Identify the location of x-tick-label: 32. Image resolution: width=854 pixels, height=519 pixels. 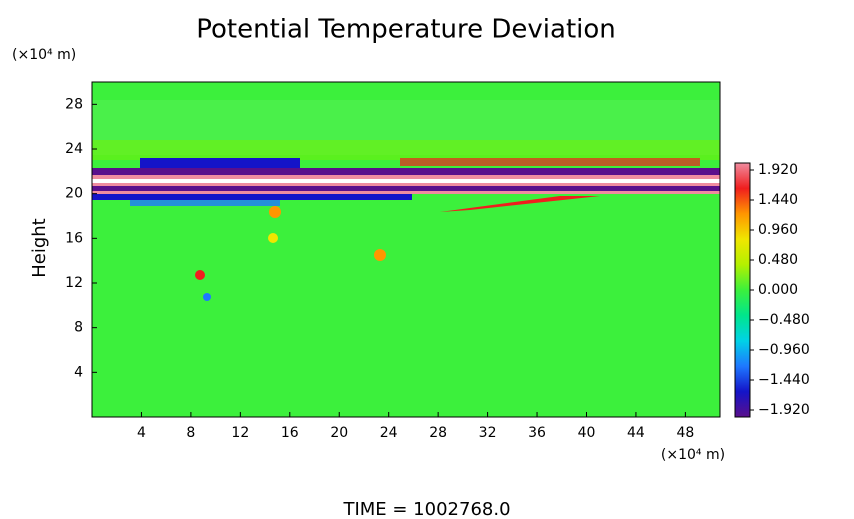
(488, 433).